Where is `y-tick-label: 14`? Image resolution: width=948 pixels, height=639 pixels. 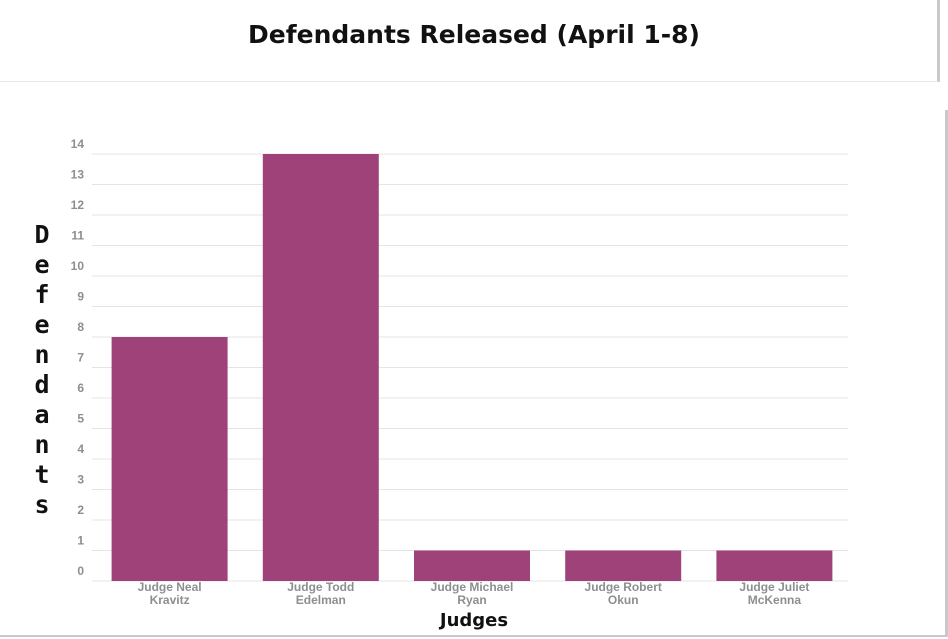 y-tick-label: 14 is located at coordinates (78, 144).